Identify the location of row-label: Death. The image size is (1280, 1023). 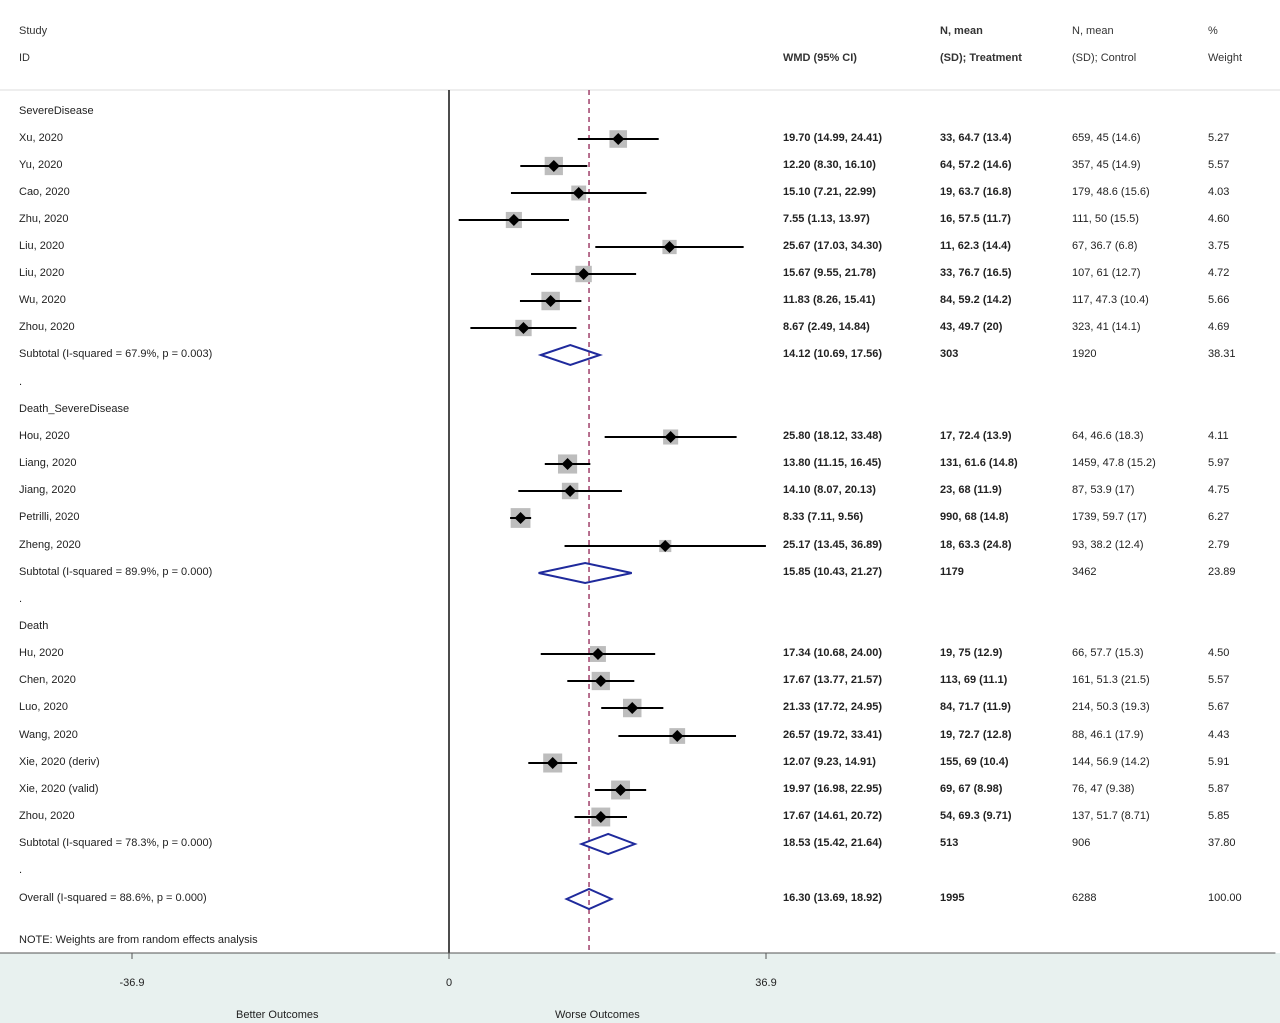
(34, 626).